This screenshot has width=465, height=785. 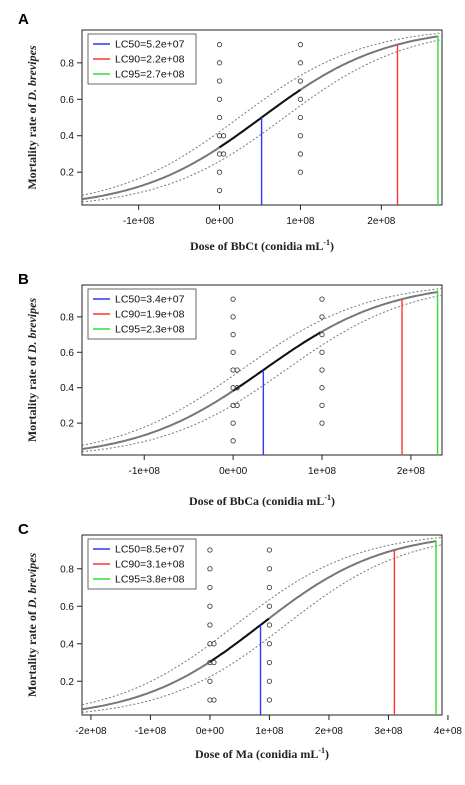 What do you see at coordinates (150, 550) in the screenshot?
I see `legend-entry-0: LC50=8.5e+07` at bounding box center [150, 550].